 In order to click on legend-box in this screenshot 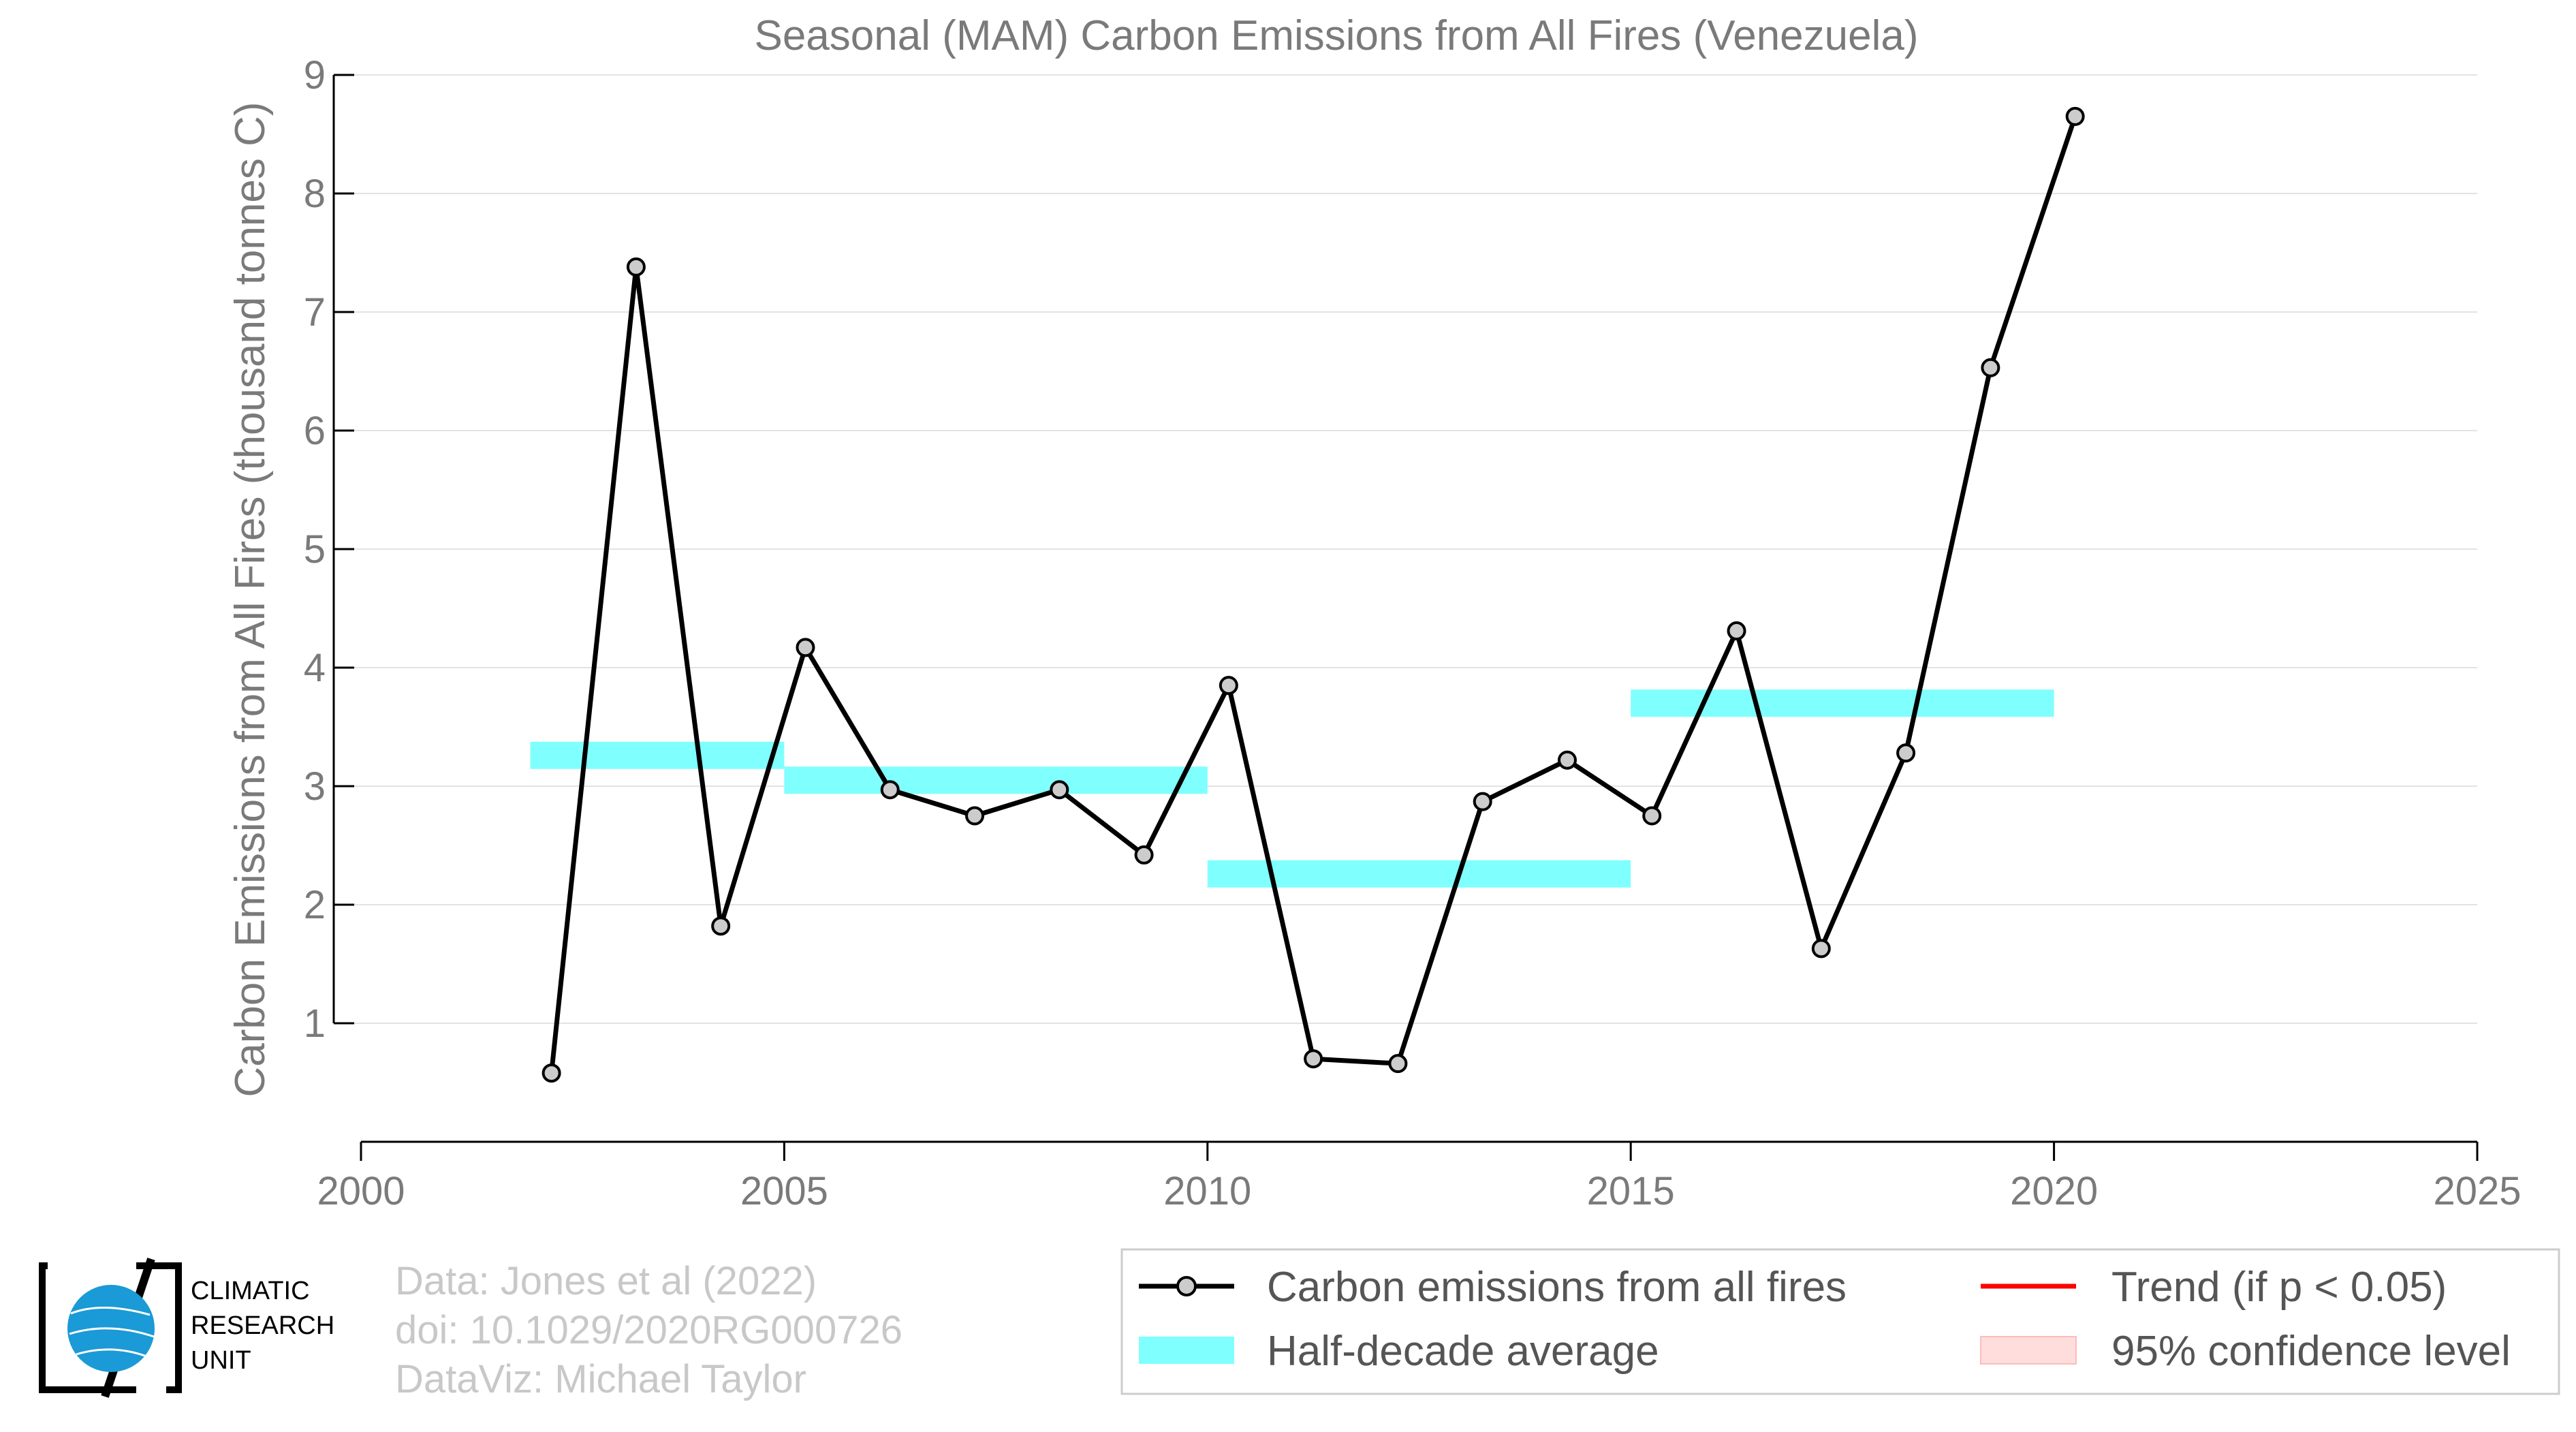, I will do `click(1840, 1321)`.